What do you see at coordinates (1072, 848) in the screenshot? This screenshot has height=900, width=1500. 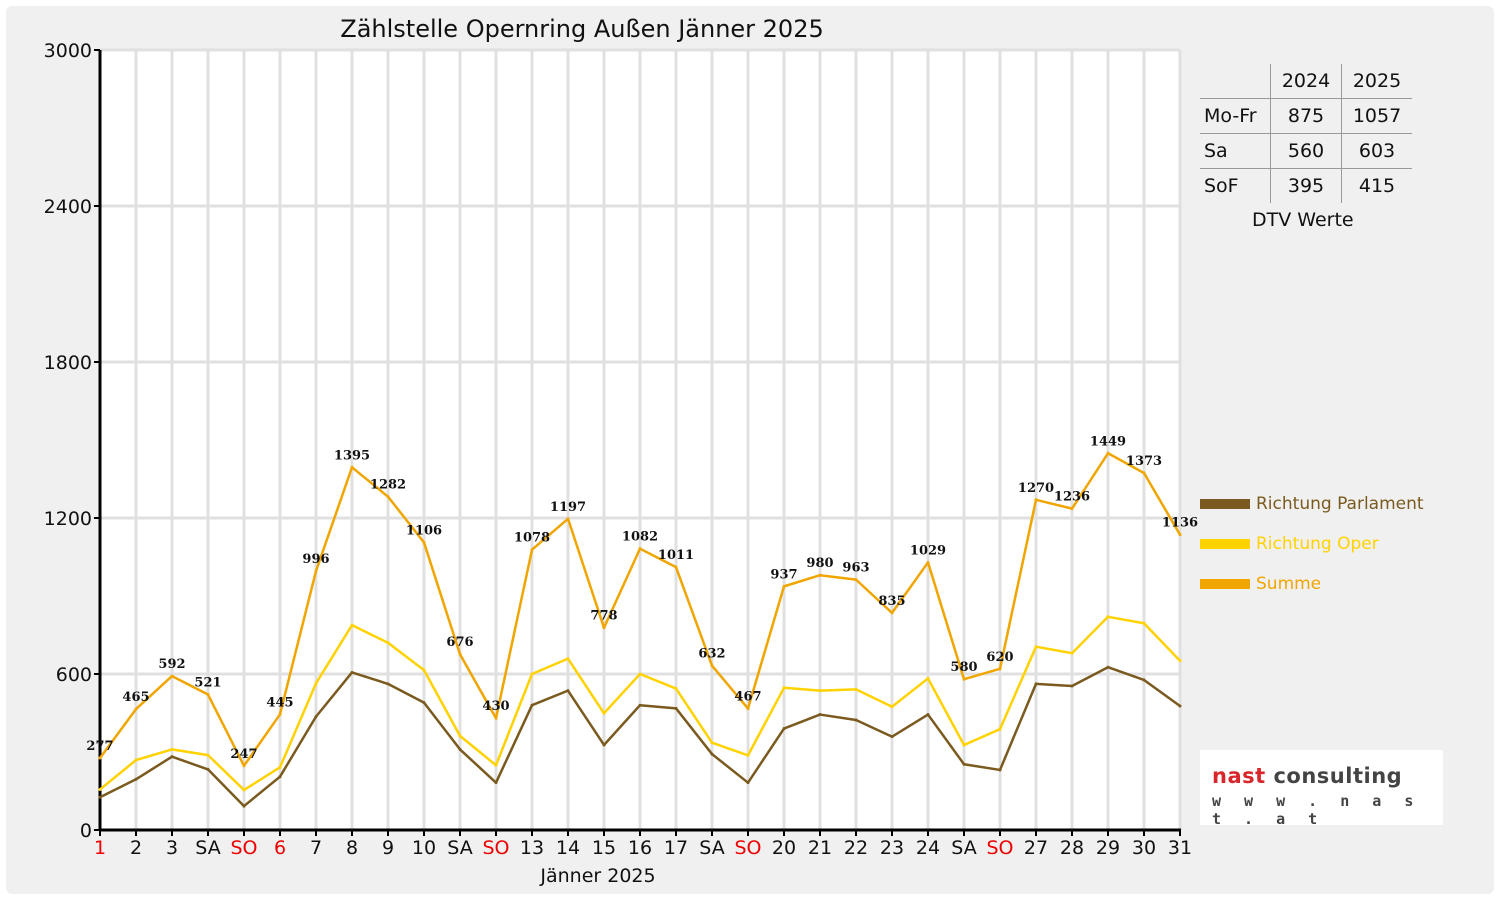 I see `x-tick-label: 28` at bounding box center [1072, 848].